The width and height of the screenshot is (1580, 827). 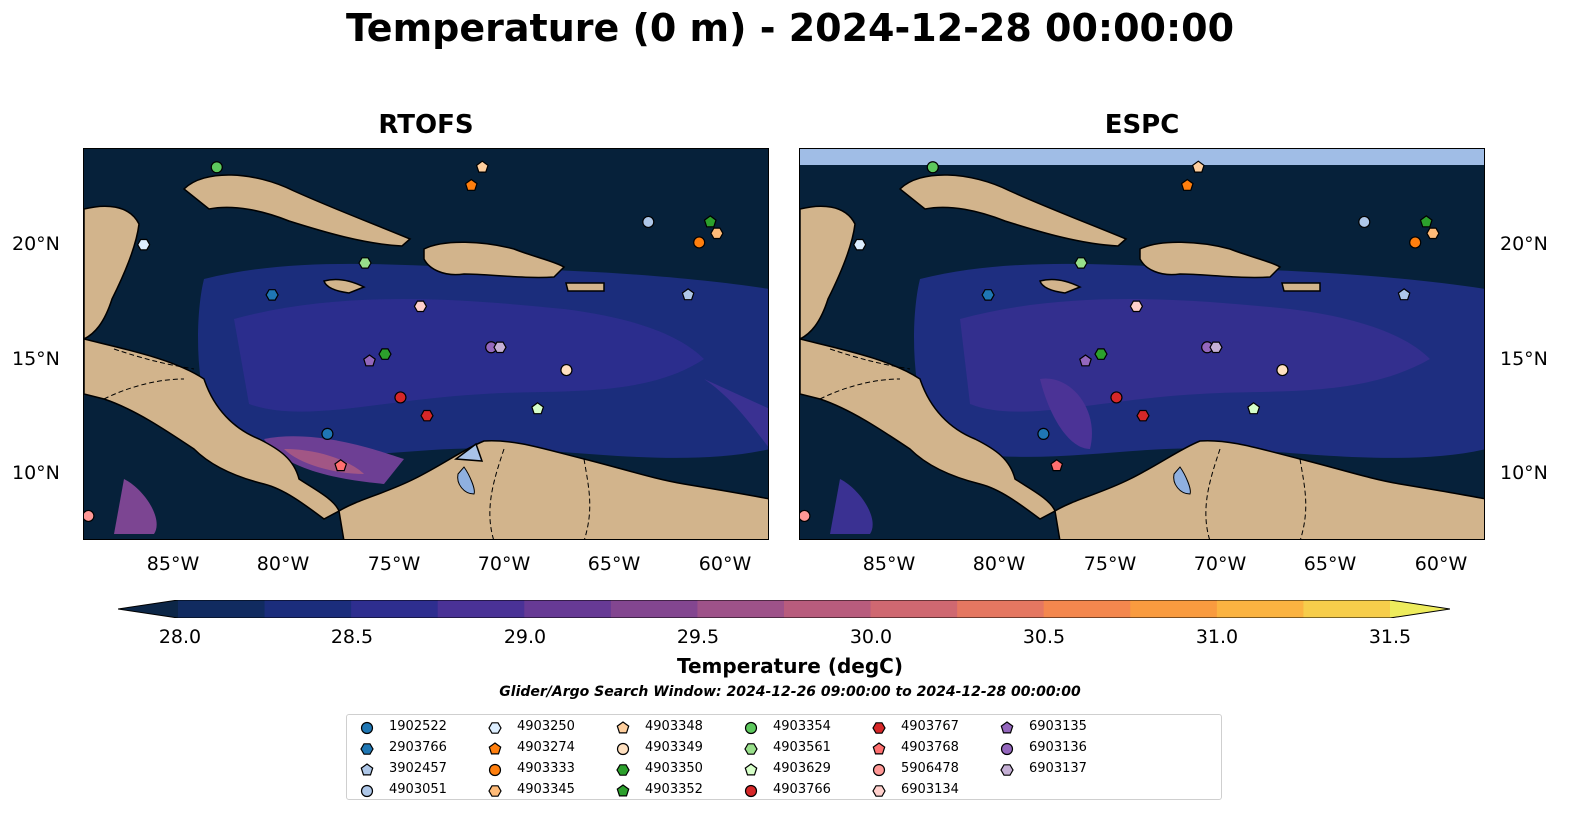 I want to click on legend-label: 4903274, so click(x=546, y=747).